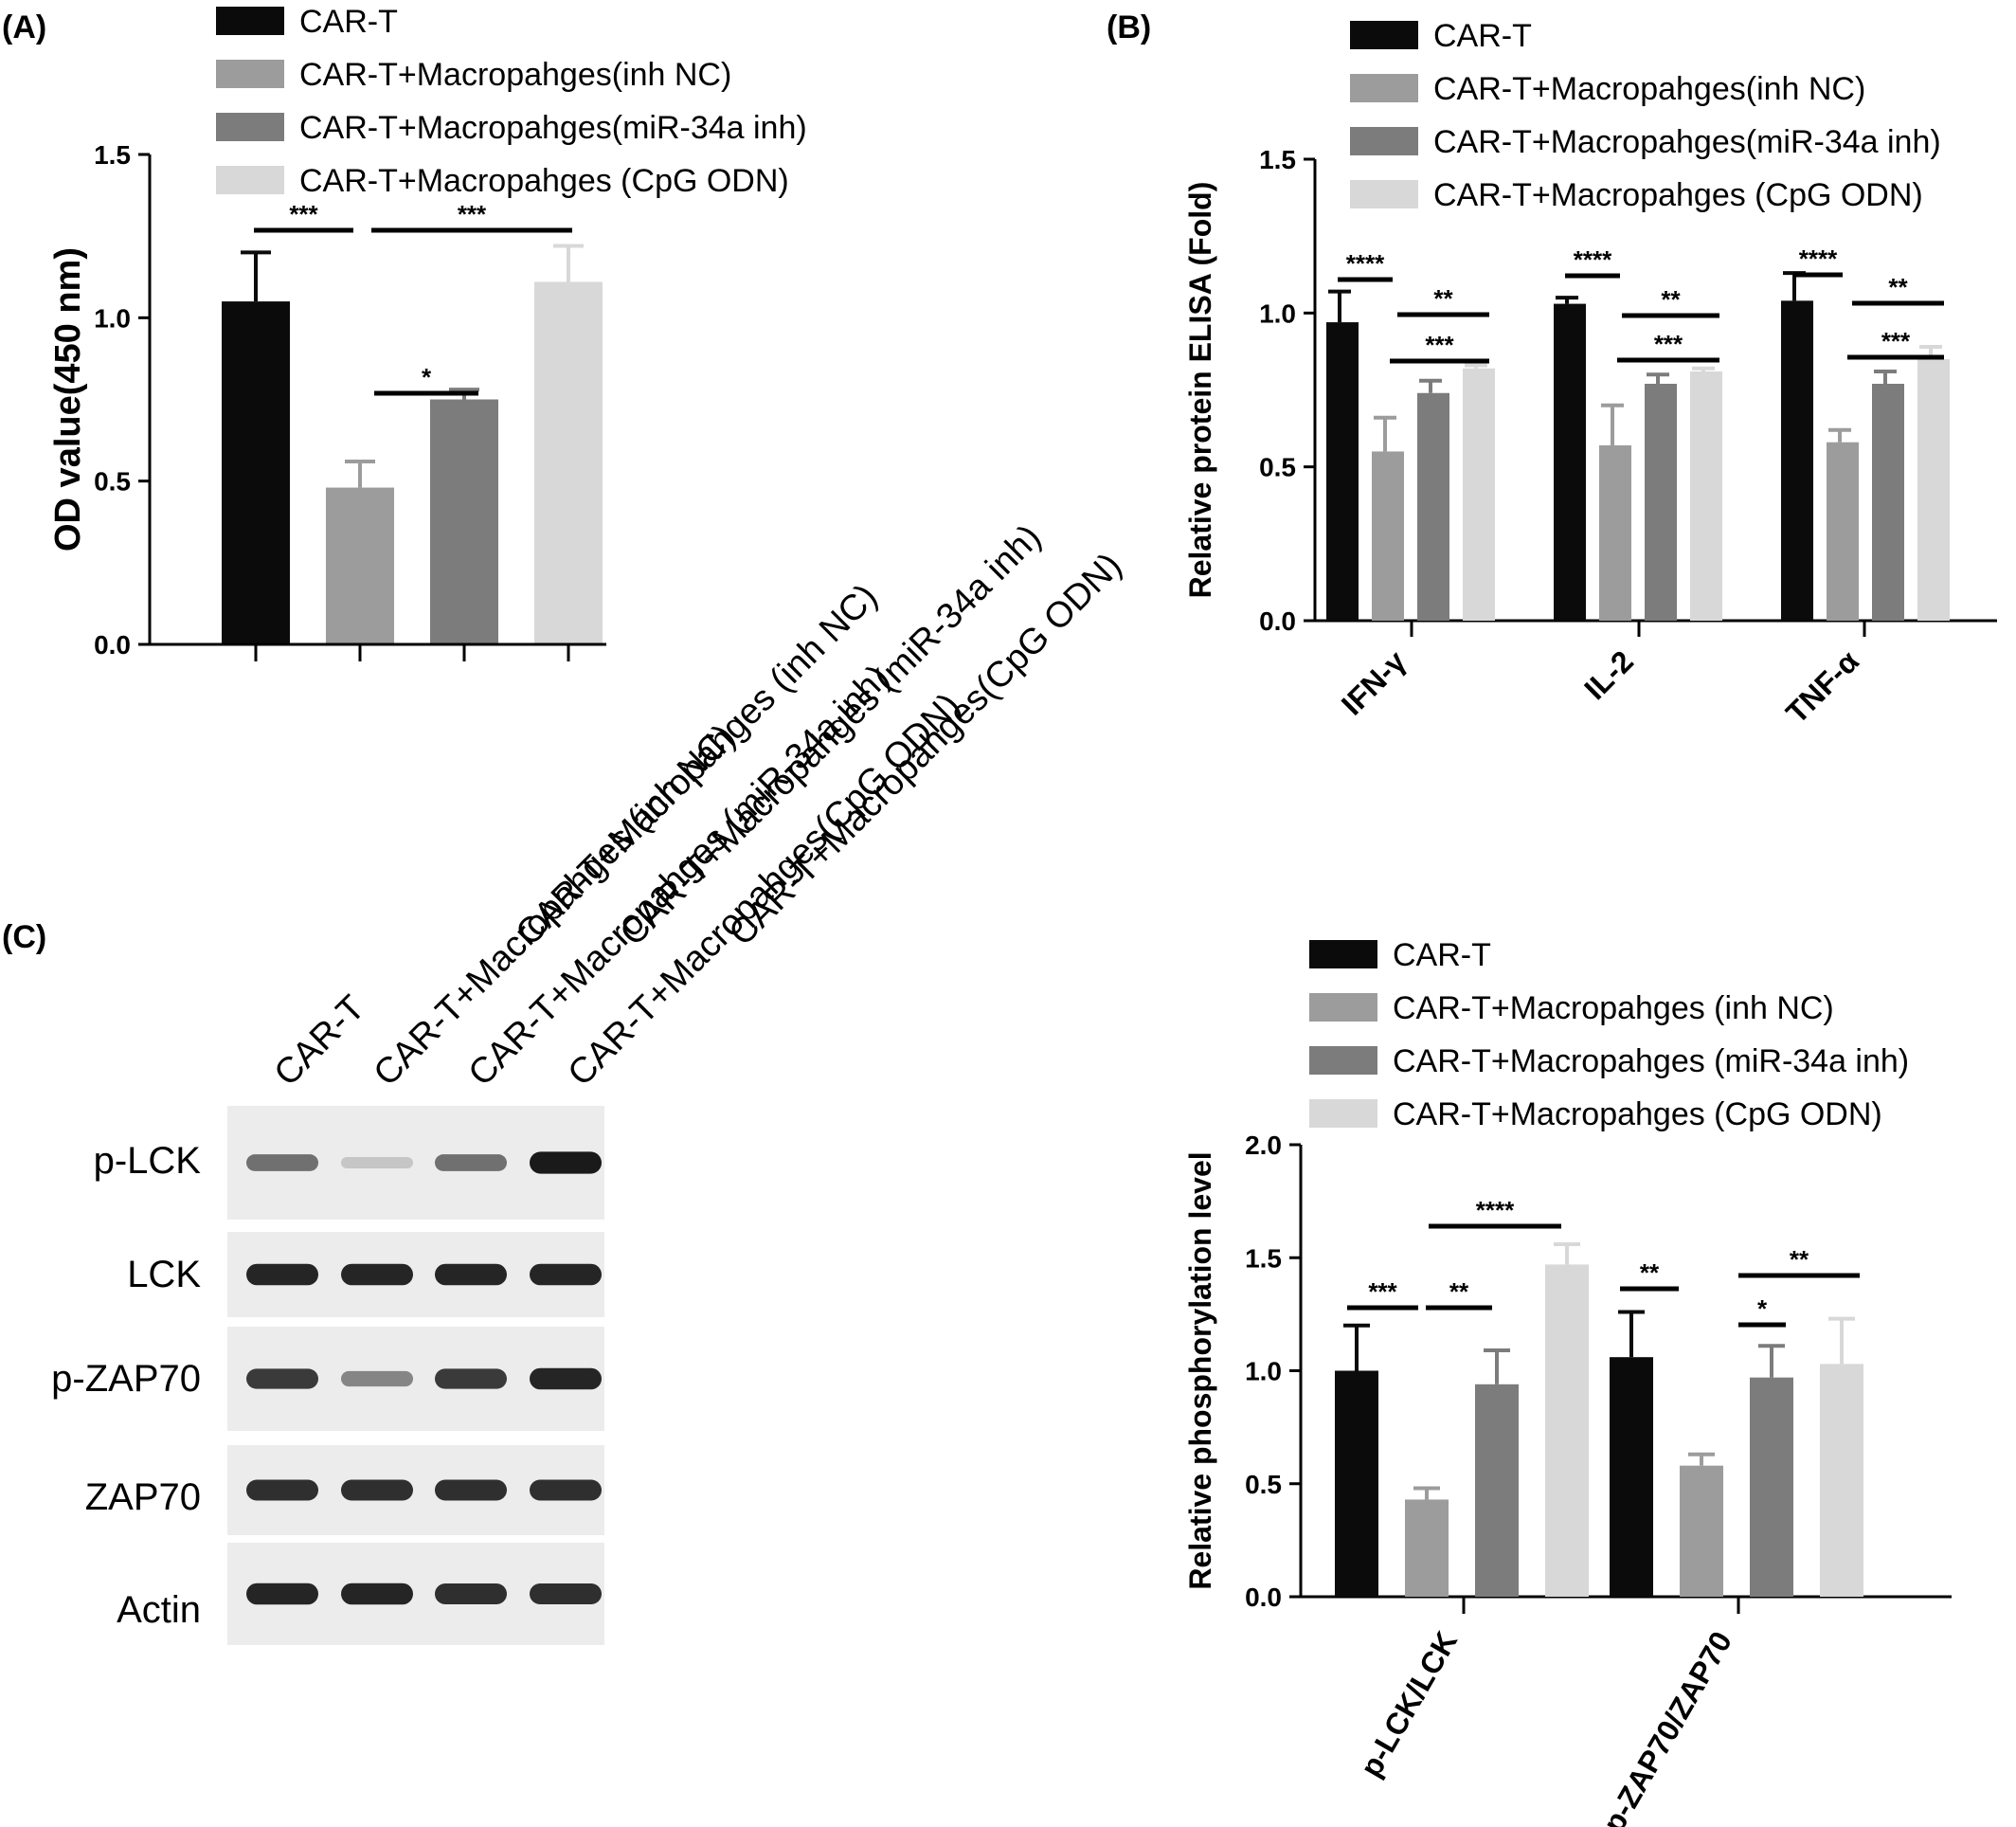 This screenshot has width=2016, height=1827. Describe the element at coordinates (1374, 682) in the screenshot. I see `x-category-label: IFN-γ` at that location.